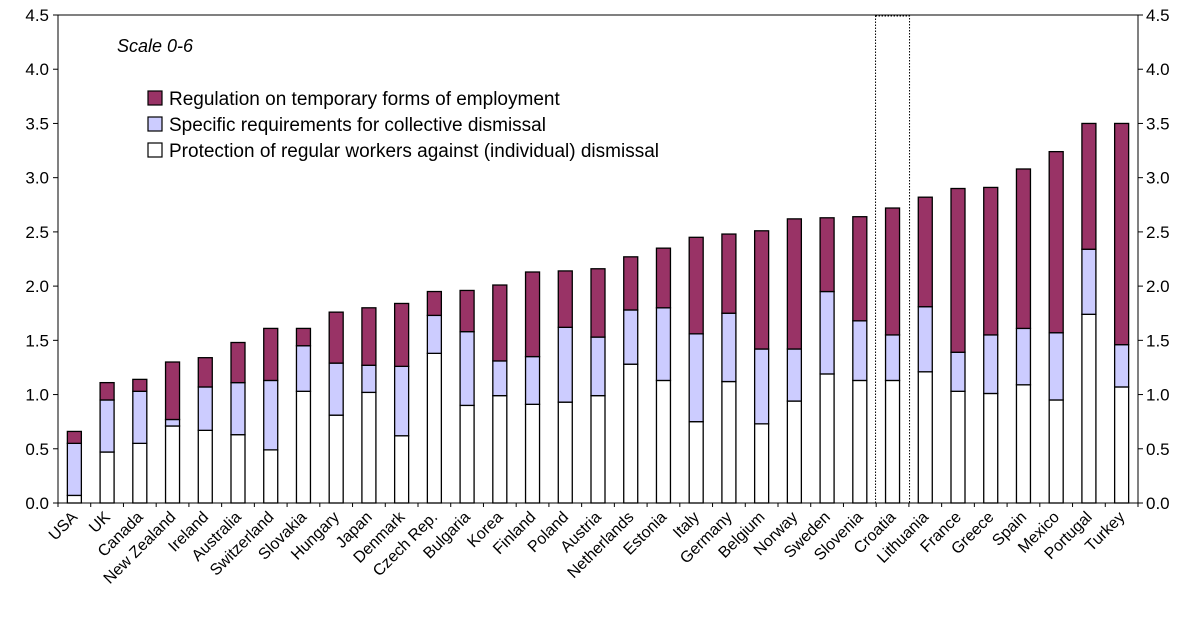 The width and height of the screenshot is (1193, 624). What do you see at coordinates (37, 503) in the screenshot?
I see `y-tick-label: 0.0` at bounding box center [37, 503].